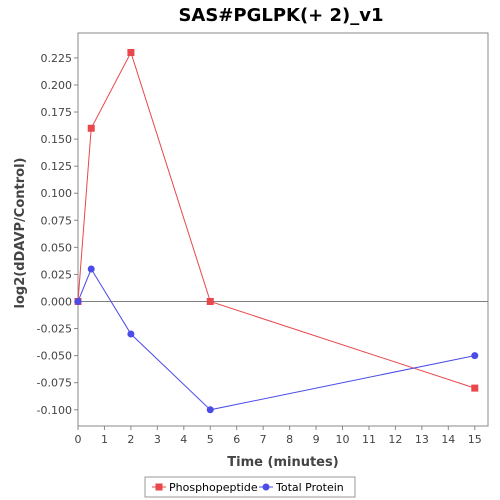  What do you see at coordinates (57, 112) in the screenshot?
I see `y-tick-label: 0.175` at bounding box center [57, 112].